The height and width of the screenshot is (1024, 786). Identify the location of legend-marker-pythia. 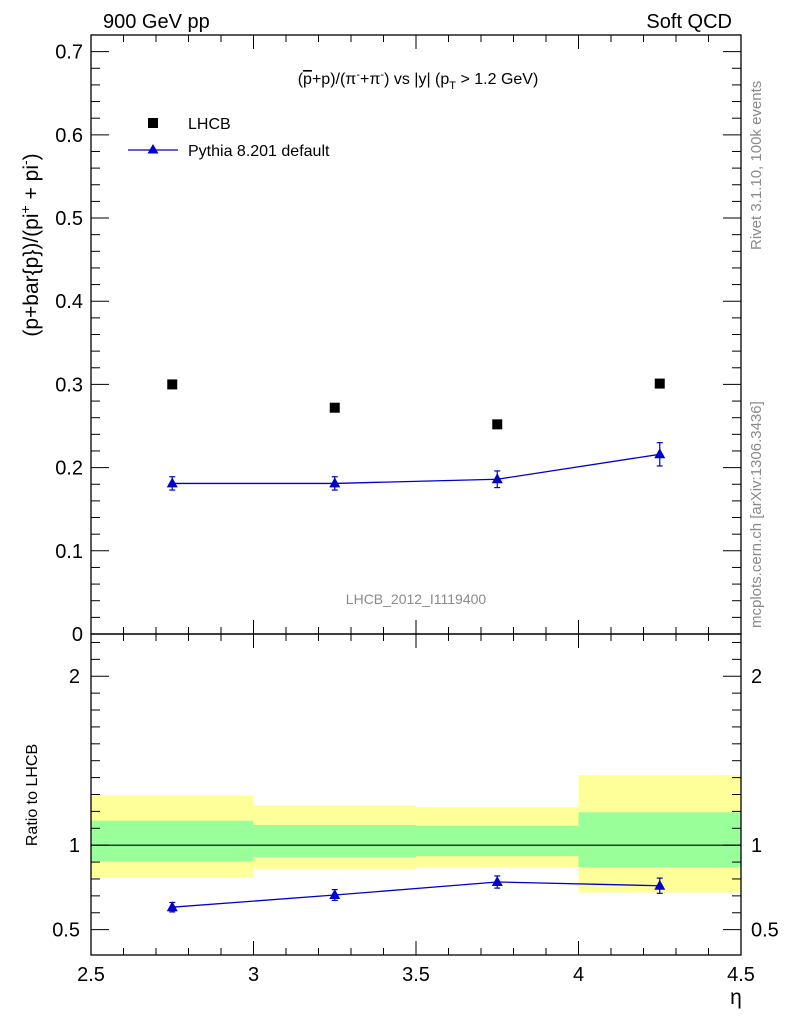
(153, 149).